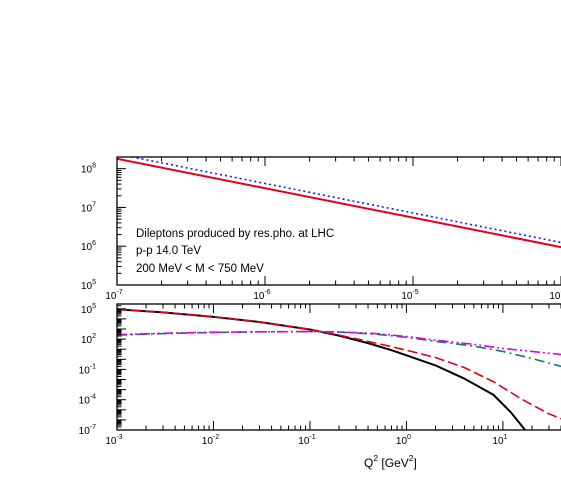 This screenshot has width=561, height=480. Describe the element at coordinates (88, 227) in the screenshot. I see `top-y-tick-labels: 10⁵ 10⁶ 10⁷ 10⁸` at that location.